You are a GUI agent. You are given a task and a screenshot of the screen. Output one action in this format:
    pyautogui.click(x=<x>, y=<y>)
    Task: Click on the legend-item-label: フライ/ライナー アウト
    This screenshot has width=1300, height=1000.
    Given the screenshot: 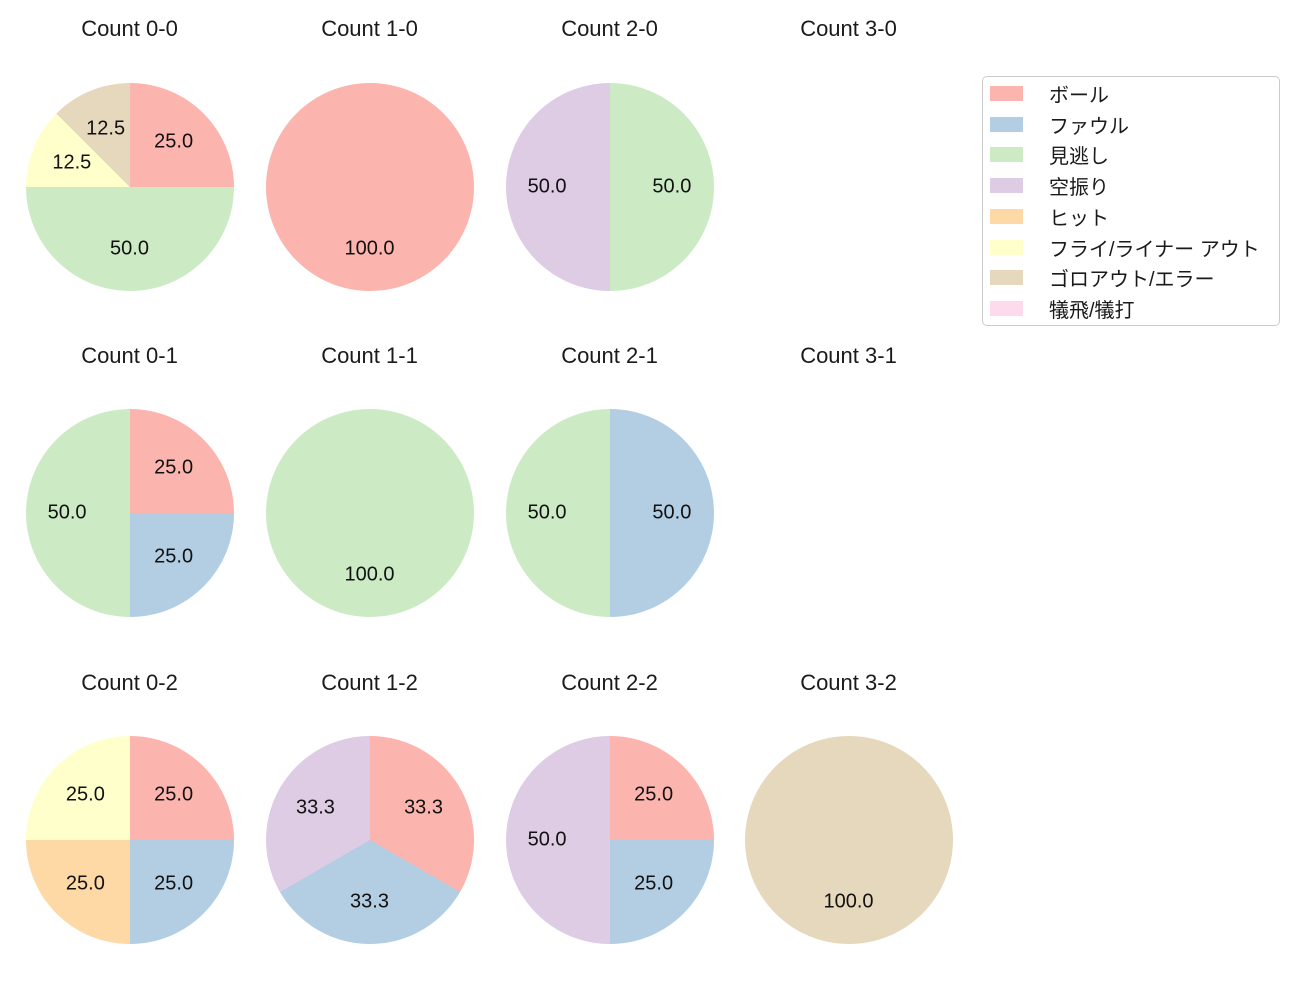 What is the action you would take?
    pyautogui.click(x=1154, y=249)
    